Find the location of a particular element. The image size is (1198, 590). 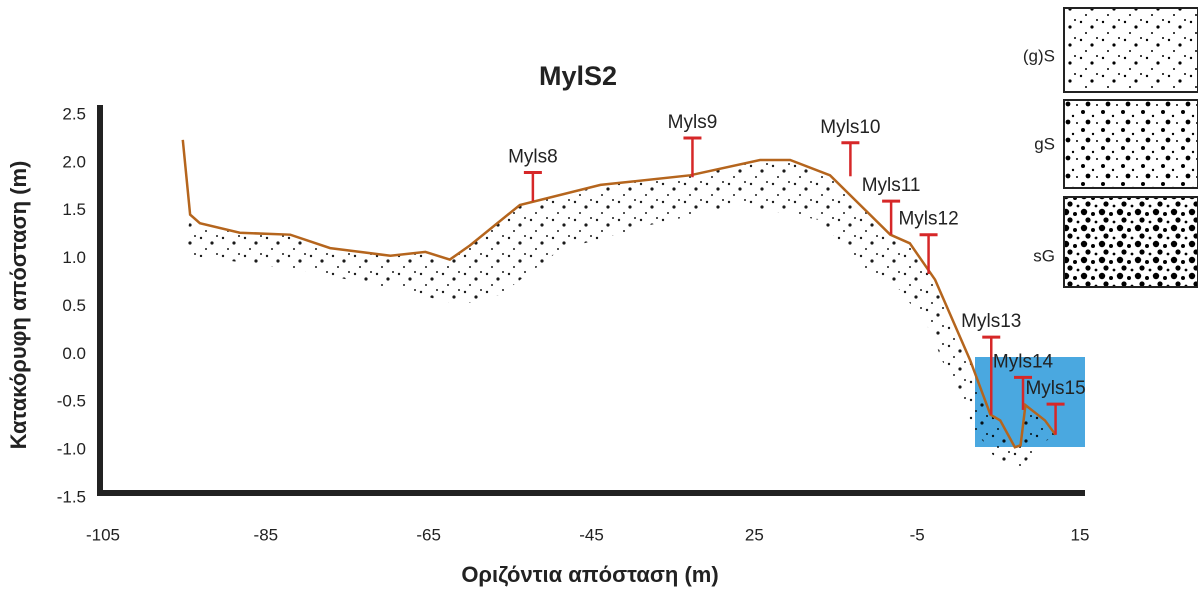

x-tick-label: 25 is located at coordinates (754, 534).